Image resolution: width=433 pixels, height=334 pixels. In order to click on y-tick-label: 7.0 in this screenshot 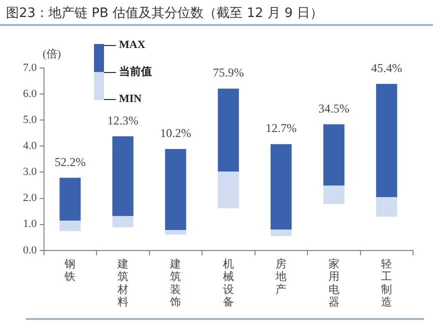, I will do `click(30, 68)`.